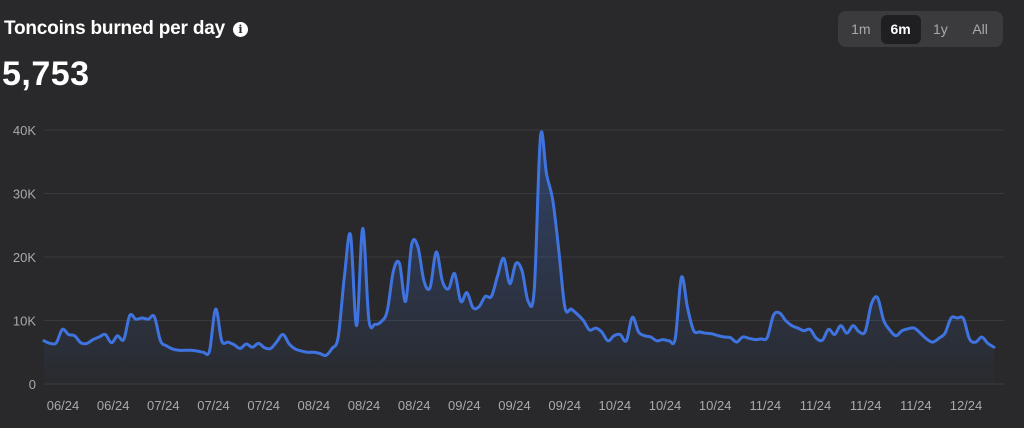 This screenshot has width=1024, height=428. What do you see at coordinates (24, 321) in the screenshot?
I see `y-tick-label: 10K` at bounding box center [24, 321].